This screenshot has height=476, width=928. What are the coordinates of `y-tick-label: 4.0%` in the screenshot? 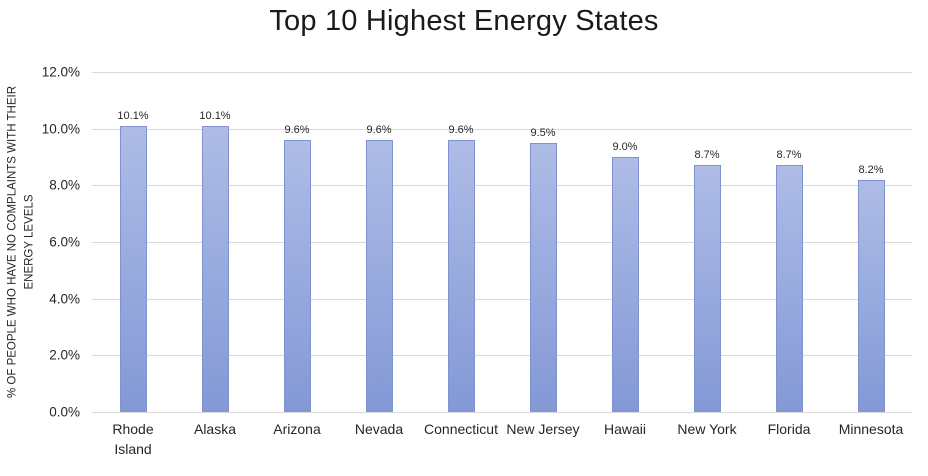 It's located at (64, 299).